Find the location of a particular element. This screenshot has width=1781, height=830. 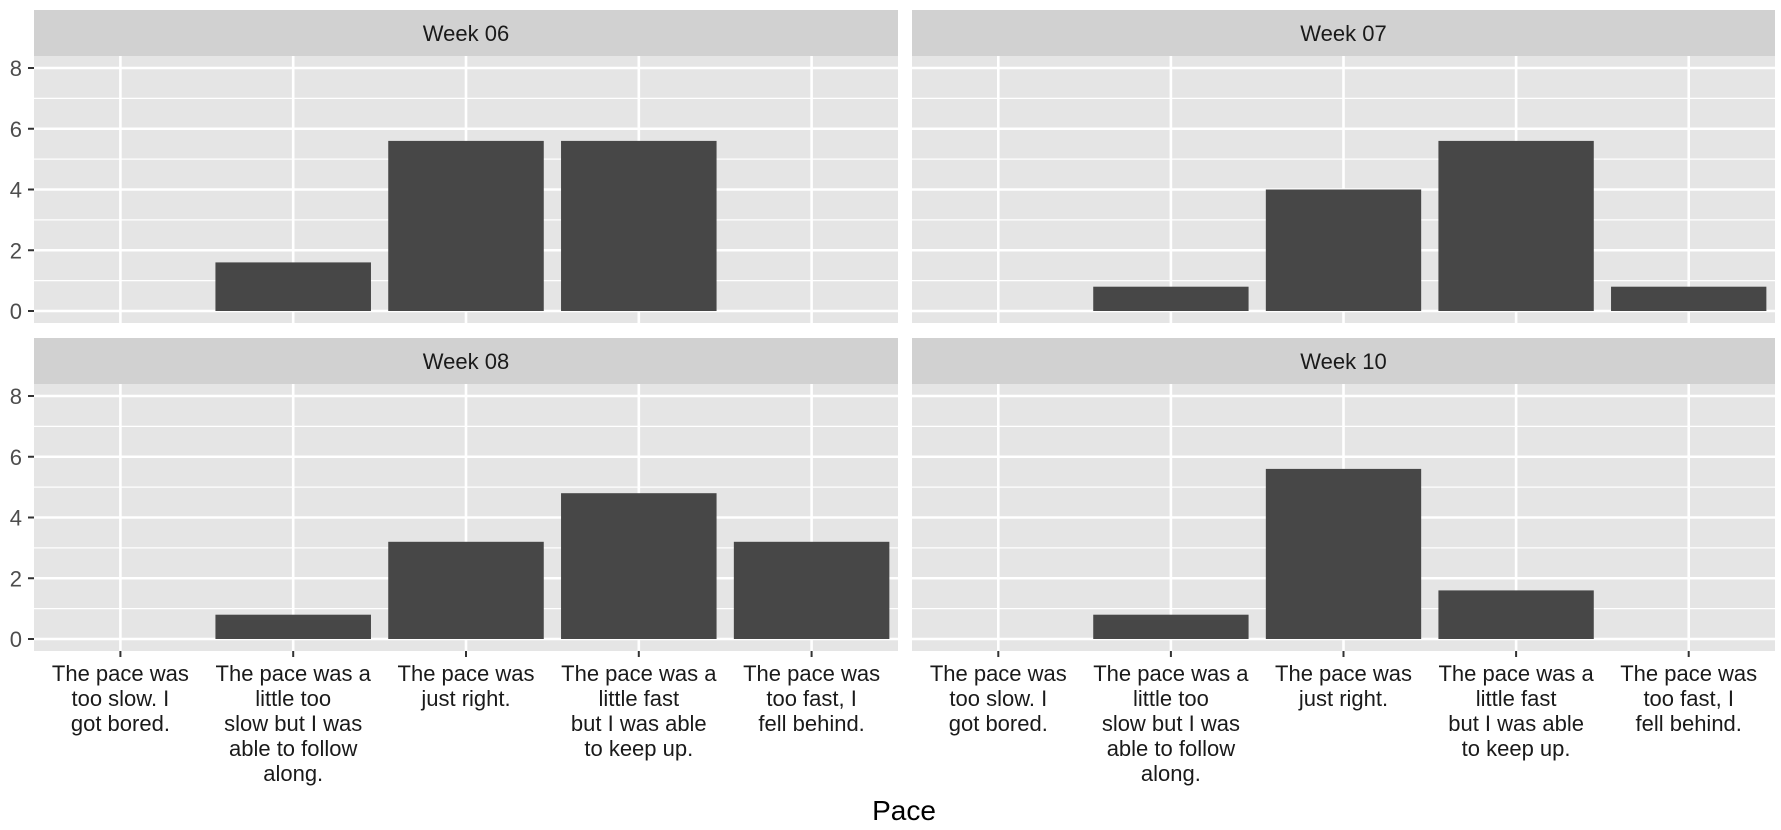

facet-title-week-10: Week 10 is located at coordinates (1343, 361).